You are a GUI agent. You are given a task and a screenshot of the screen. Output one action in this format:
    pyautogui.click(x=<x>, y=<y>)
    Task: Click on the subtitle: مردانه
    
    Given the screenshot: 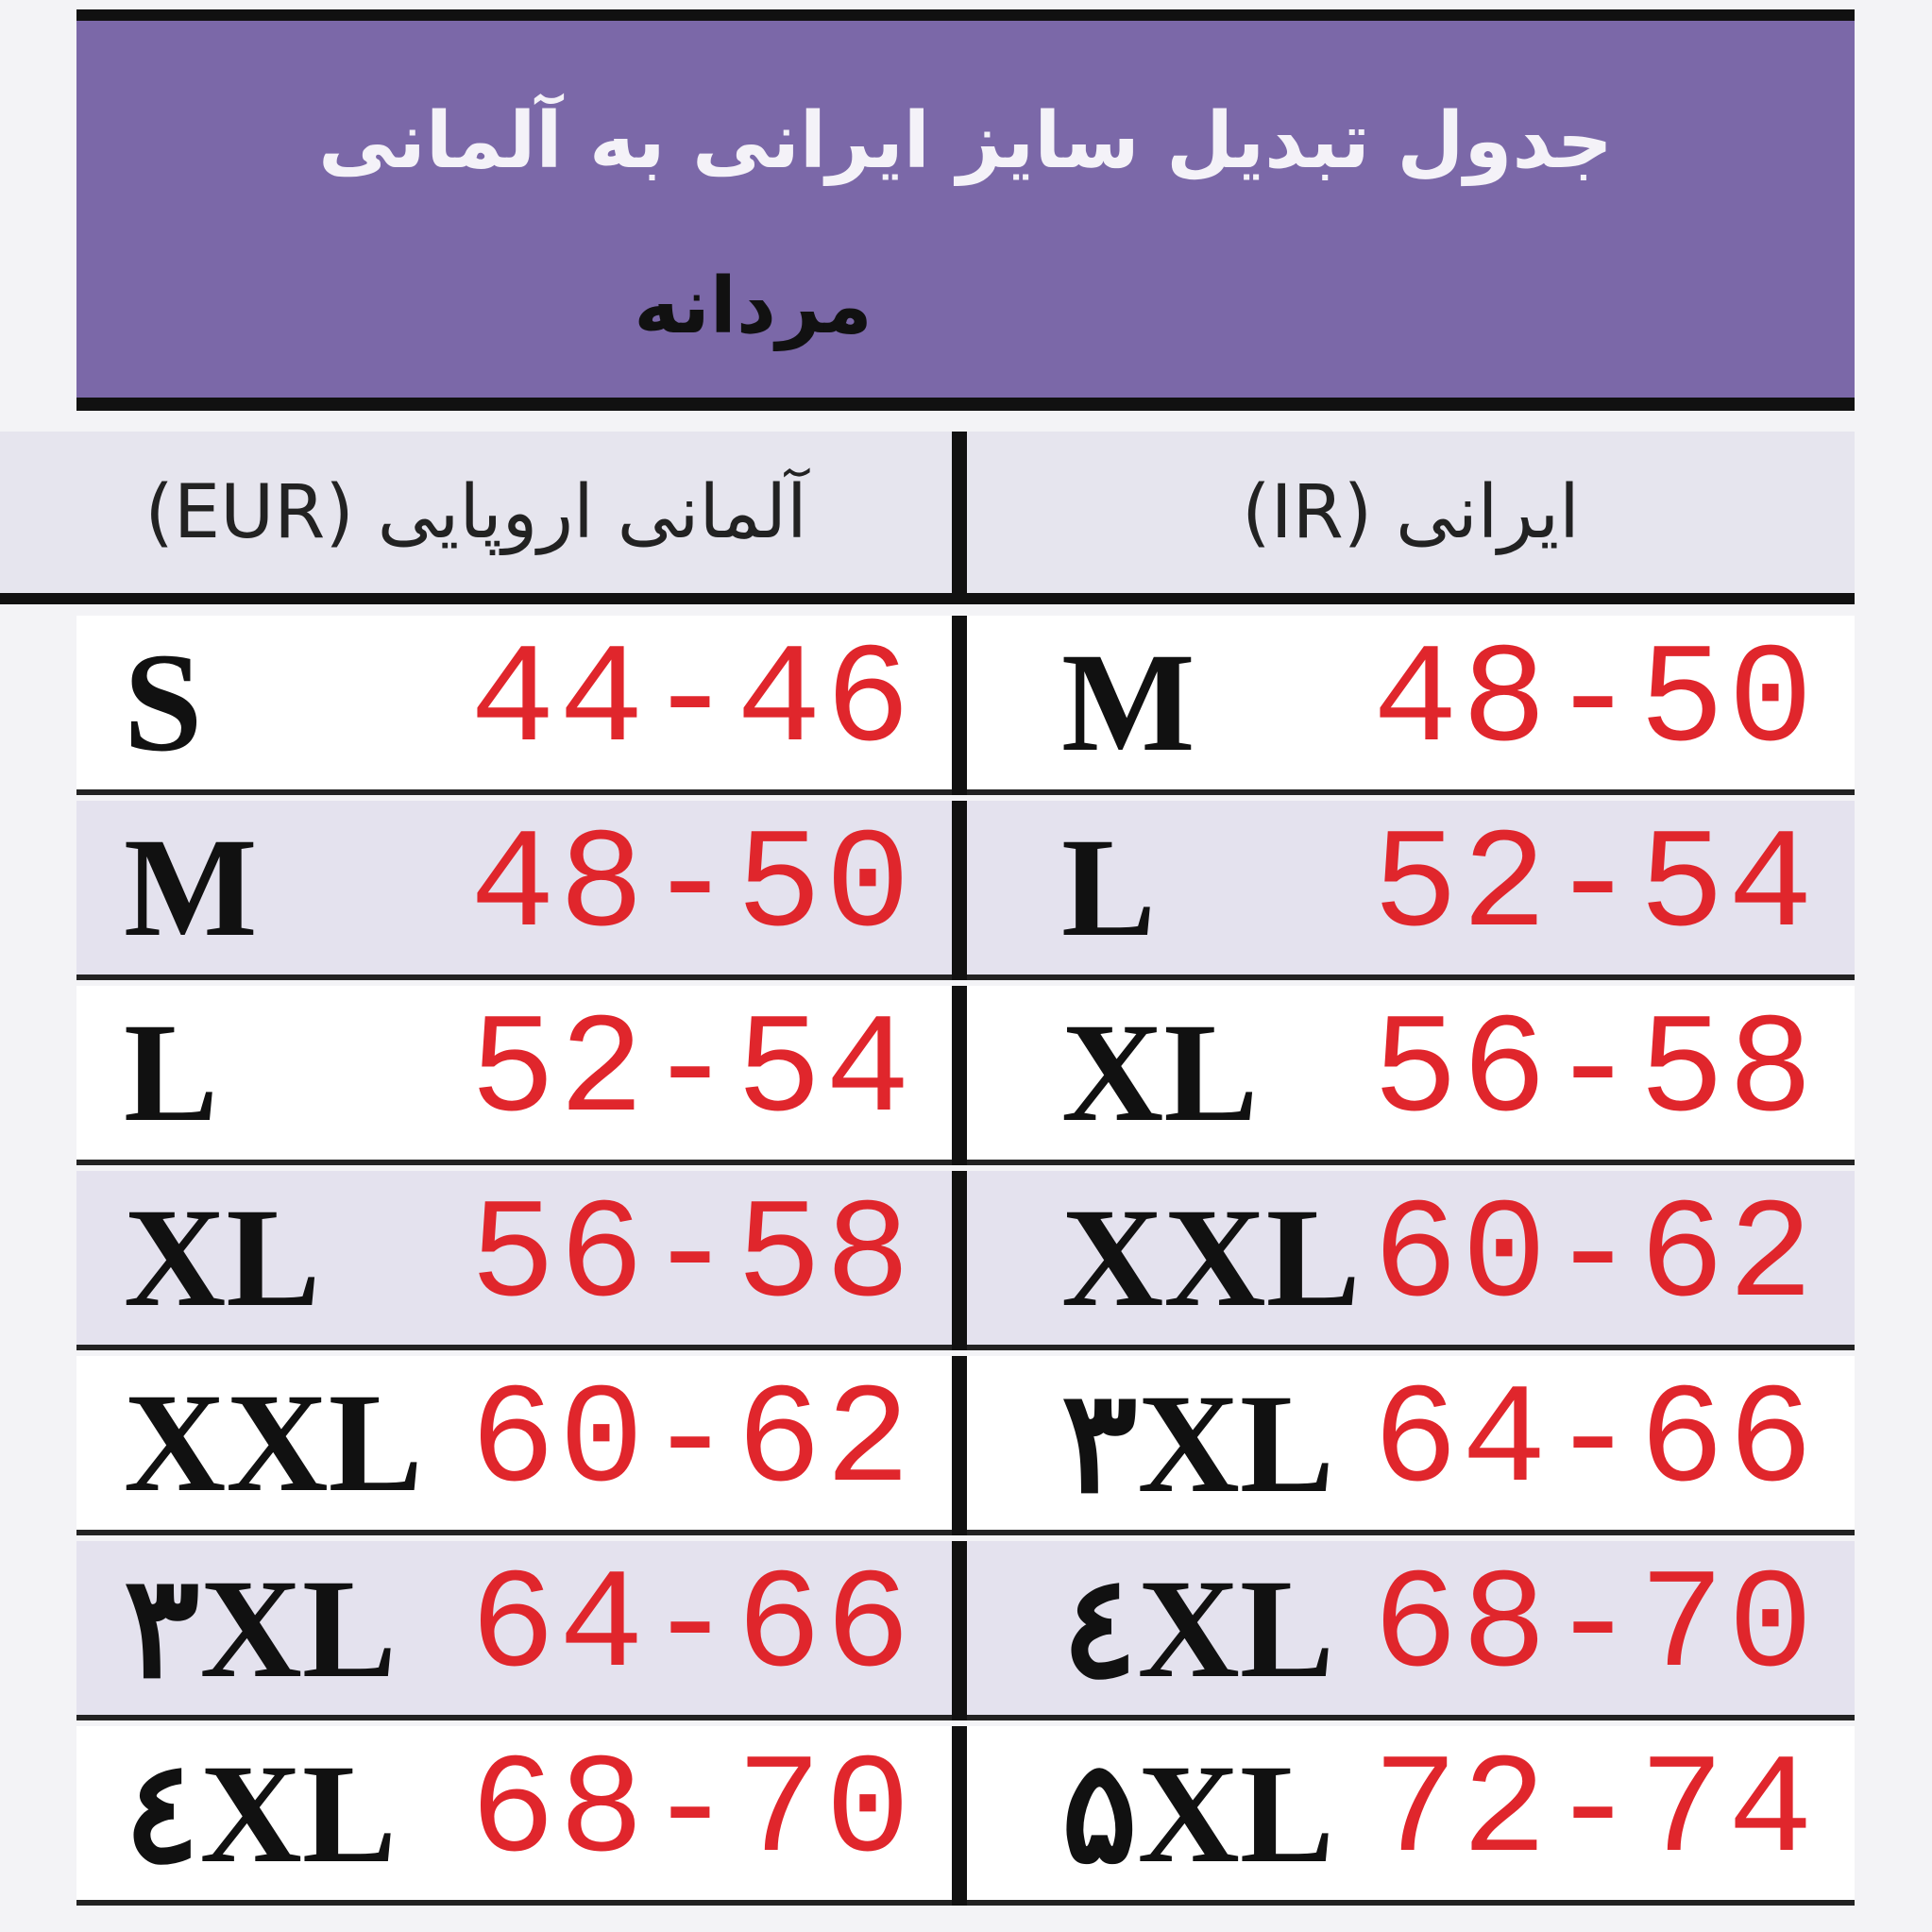 What is the action you would take?
    pyautogui.click(x=753, y=306)
    